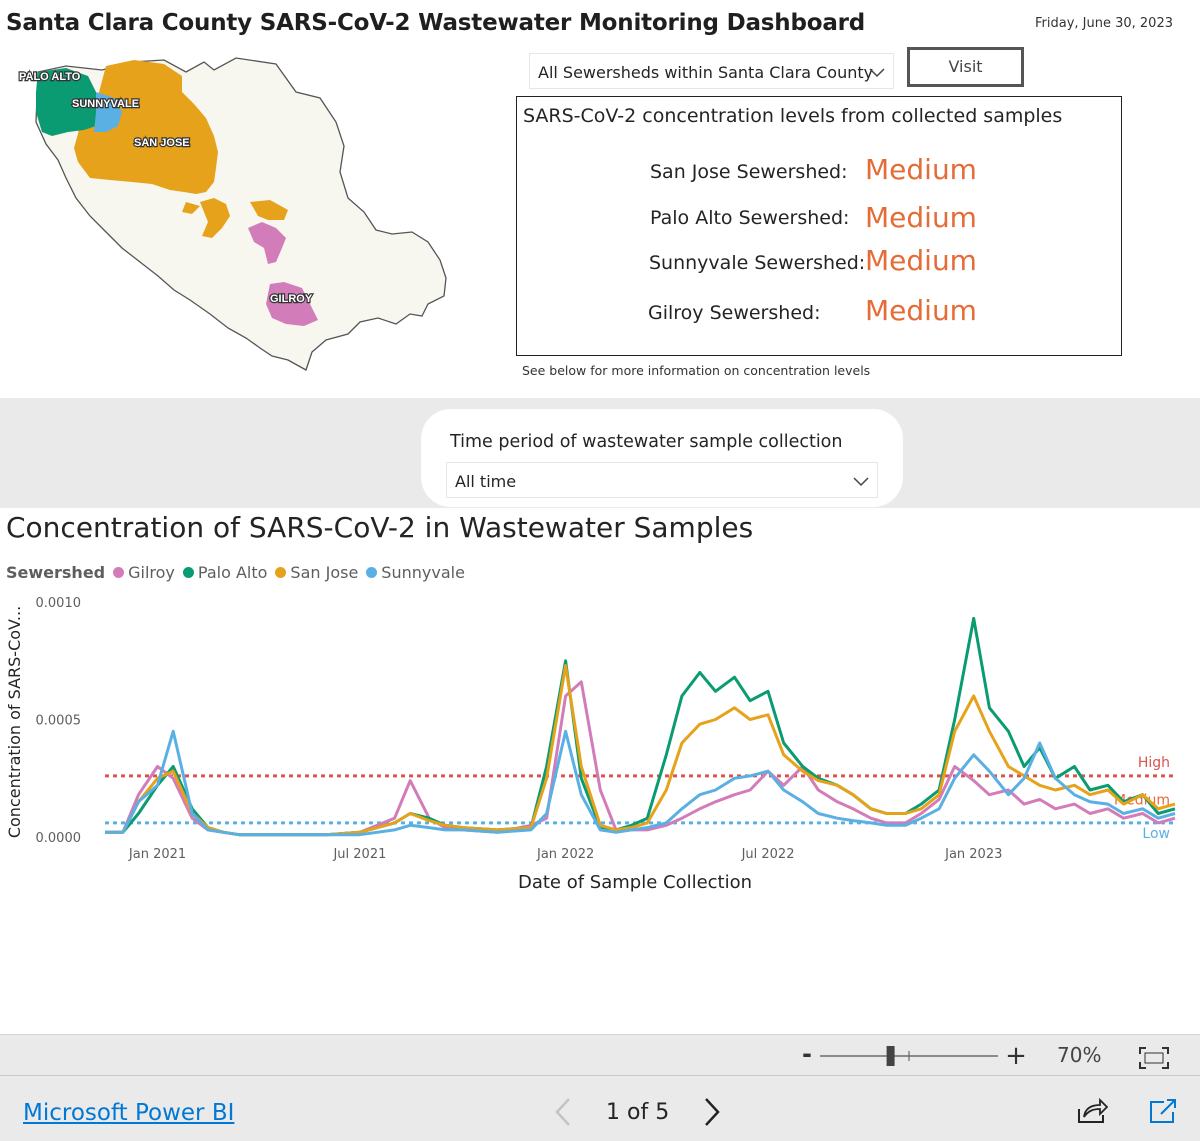 The image size is (1200, 1141). Describe the element at coordinates (157, 854) in the screenshot. I see `x-tick-label: Jan 2021` at that location.